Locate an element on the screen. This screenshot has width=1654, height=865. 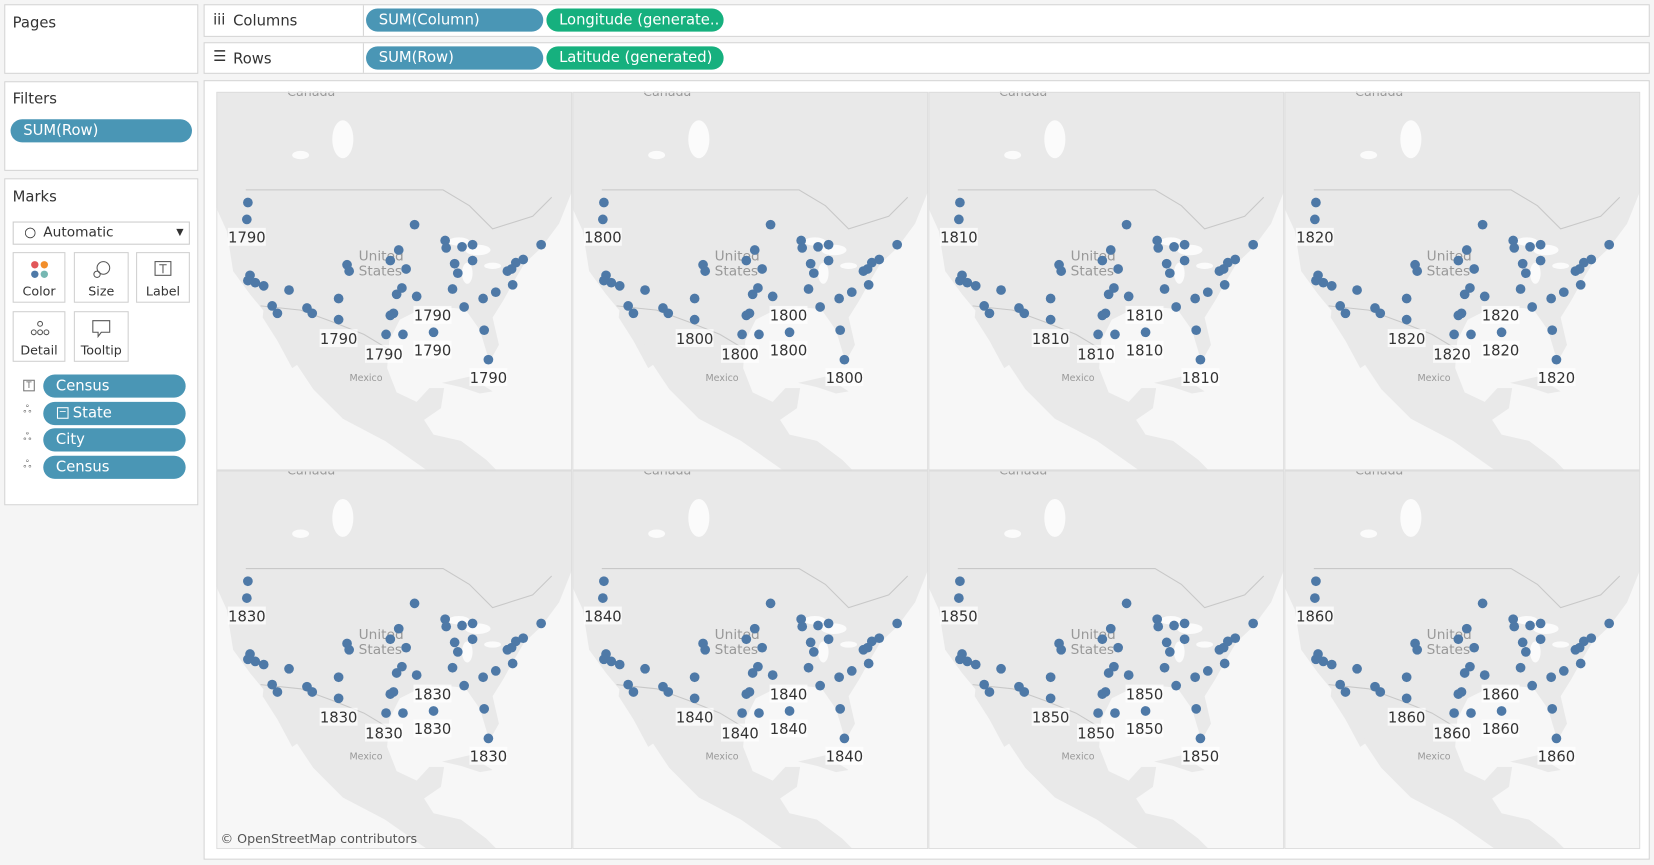
field-pill: State is located at coordinates (114, 413).